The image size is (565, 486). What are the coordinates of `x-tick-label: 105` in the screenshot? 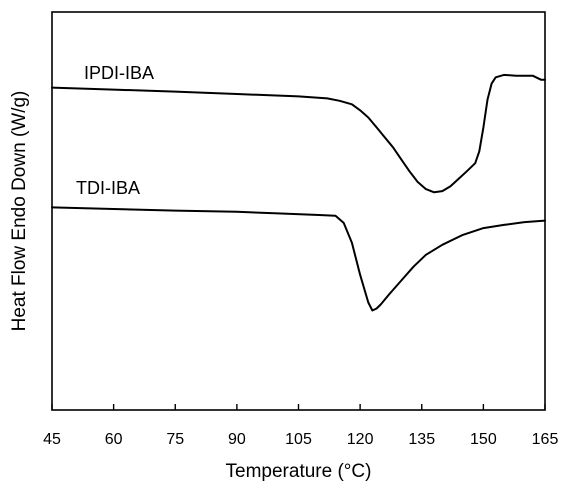 It's located at (298, 439).